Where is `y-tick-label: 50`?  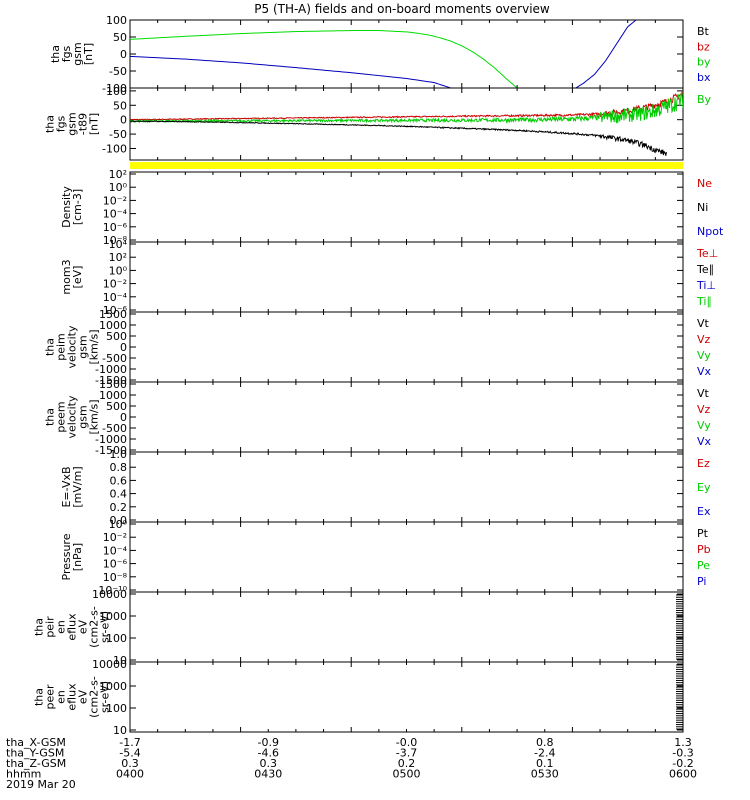 y-tick-label: 50 is located at coordinates (120, 105).